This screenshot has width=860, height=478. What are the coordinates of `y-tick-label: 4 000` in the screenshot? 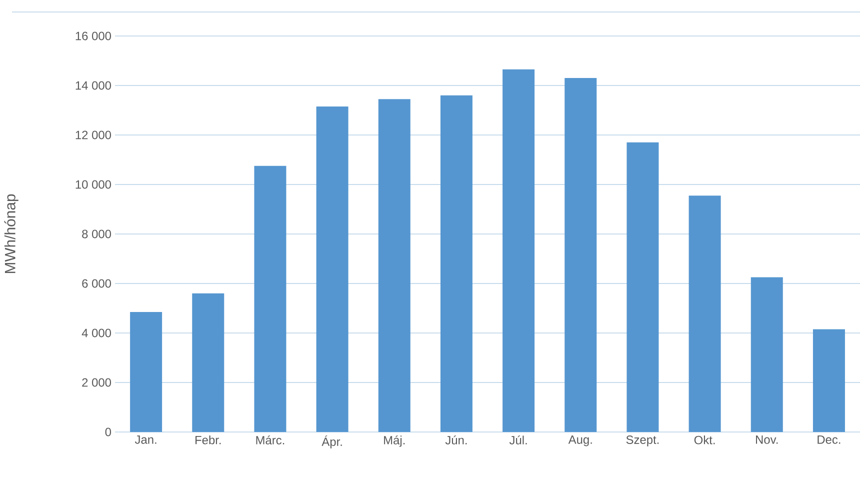 It's located at (97, 333).